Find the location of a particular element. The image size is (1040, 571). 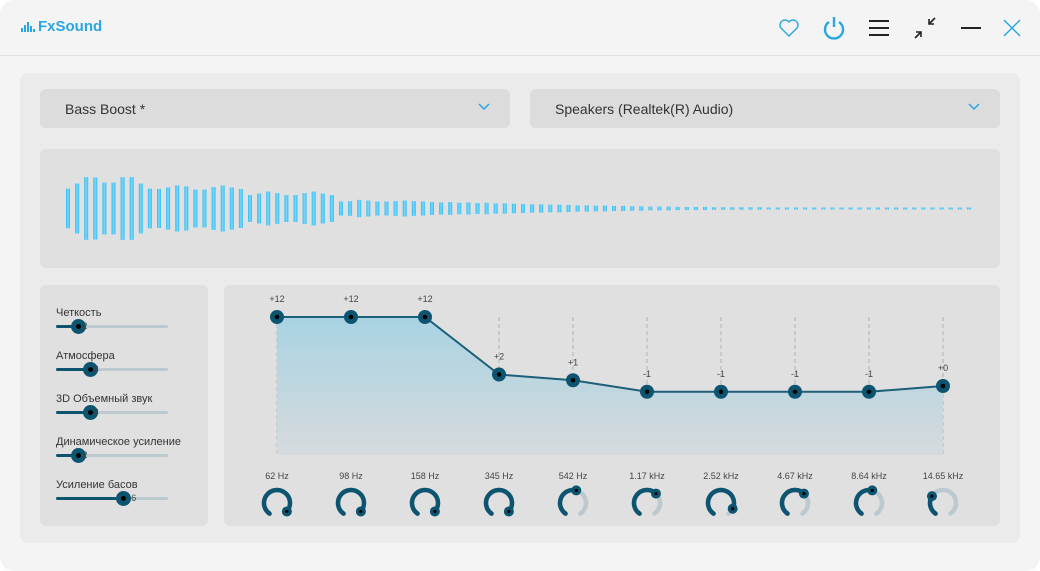

eq-curve is located at coordinates (610, 354).